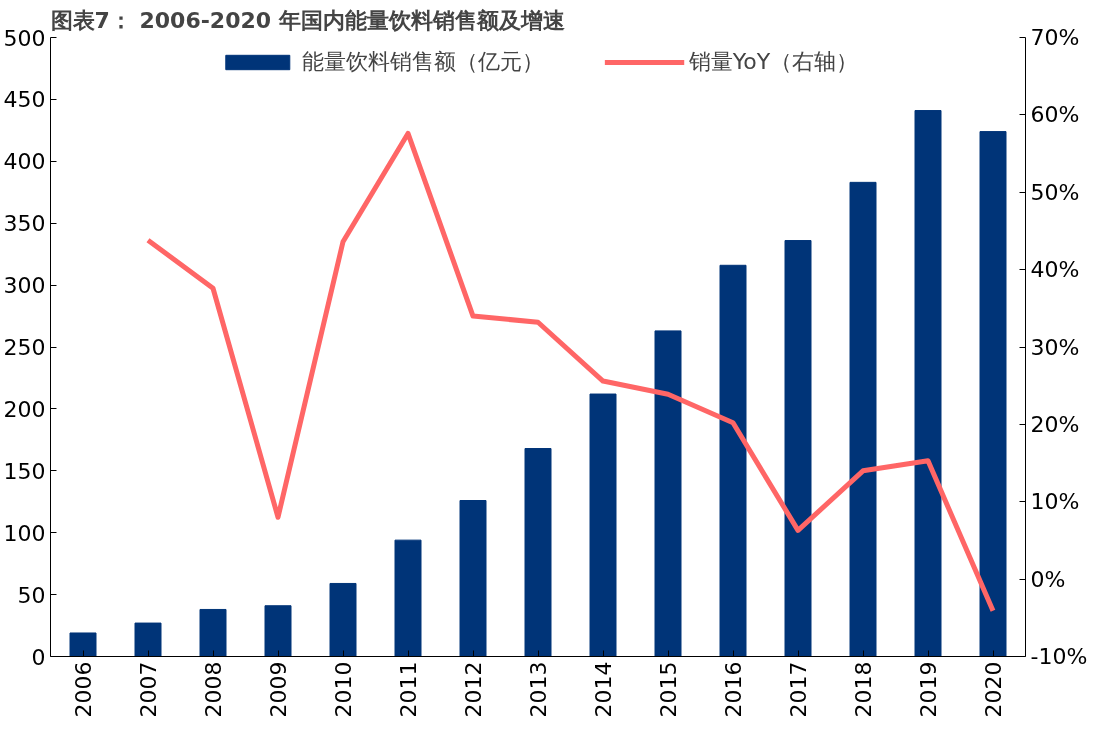 This screenshot has height=751, width=1119. What do you see at coordinates (538, 689) in the screenshot?
I see `x-tick-label: 2013` at bounding box center [538, 689].